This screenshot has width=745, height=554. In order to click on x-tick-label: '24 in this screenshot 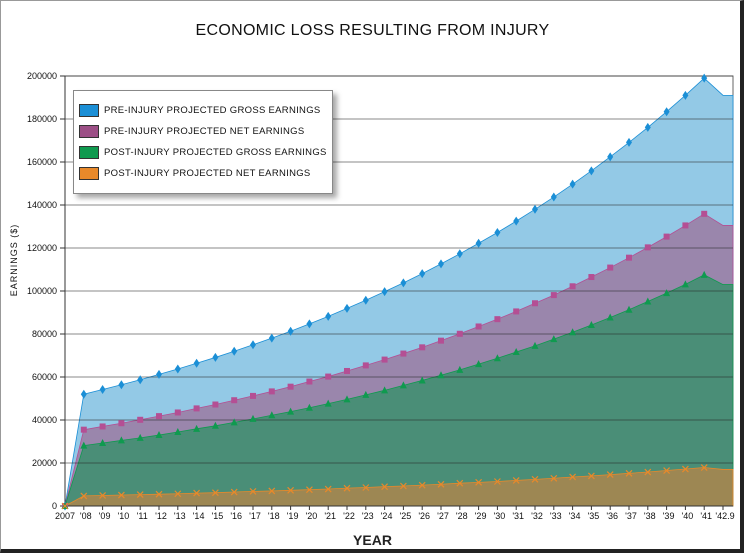, I will do `click(387, 516)`.